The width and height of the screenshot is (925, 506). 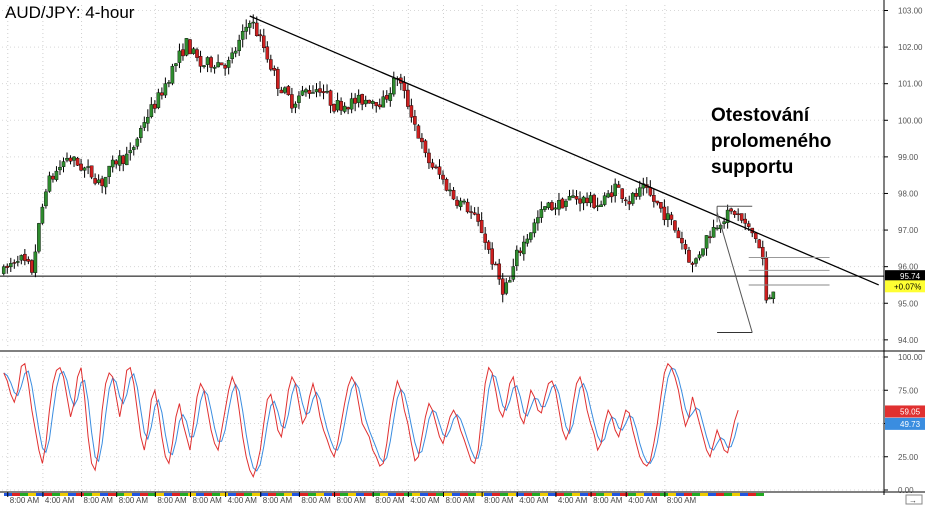 What do you see at coordinates (134, 500) in the screenshot?
I see `time-tick-label: 8:00 AM` at bounding box center [134, 500].